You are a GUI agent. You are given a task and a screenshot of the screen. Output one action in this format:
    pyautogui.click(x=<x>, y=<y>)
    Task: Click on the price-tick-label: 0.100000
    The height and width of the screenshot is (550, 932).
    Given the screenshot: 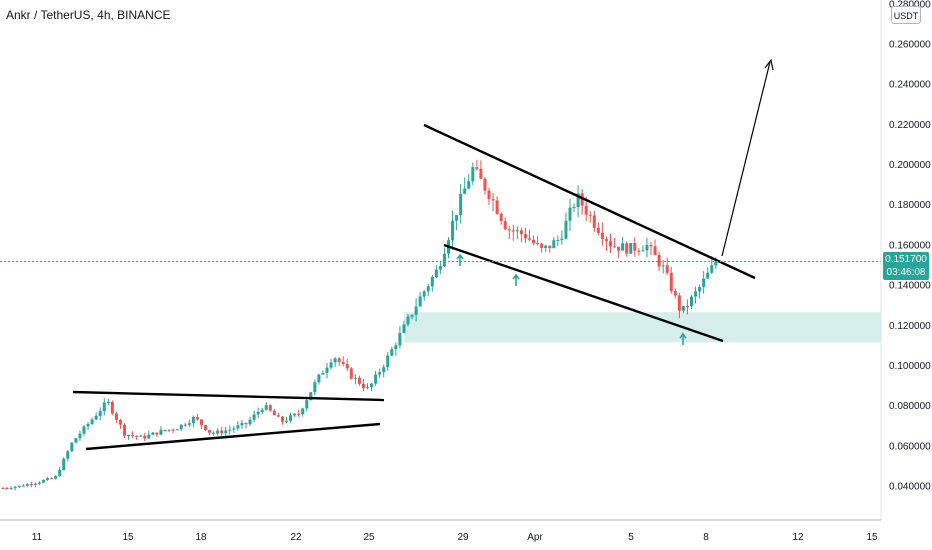 What is the action you would take?
    pyautogui.click(x=910, y=366)
    